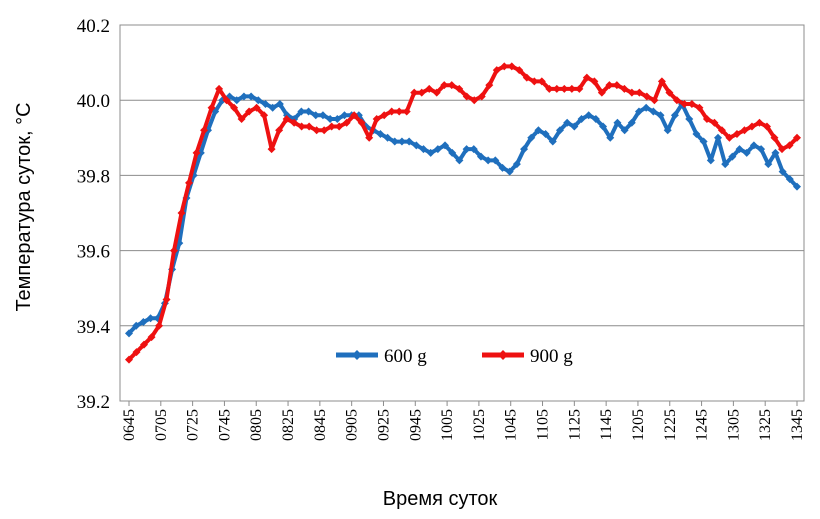 The width and height of the screenshot is (820, 519). What do you see at coordinates (93, 176) in the screenshot?
I see `y-tick-label: 39.8` at bounding box center [93, 176].